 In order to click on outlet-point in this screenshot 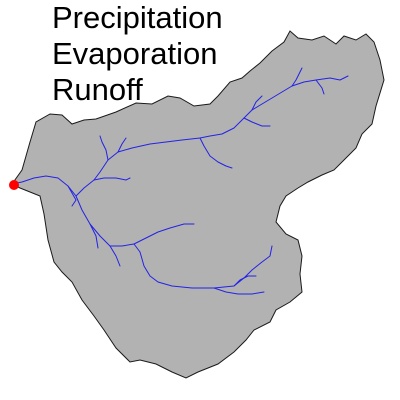, I will do `click(14, 185)`.